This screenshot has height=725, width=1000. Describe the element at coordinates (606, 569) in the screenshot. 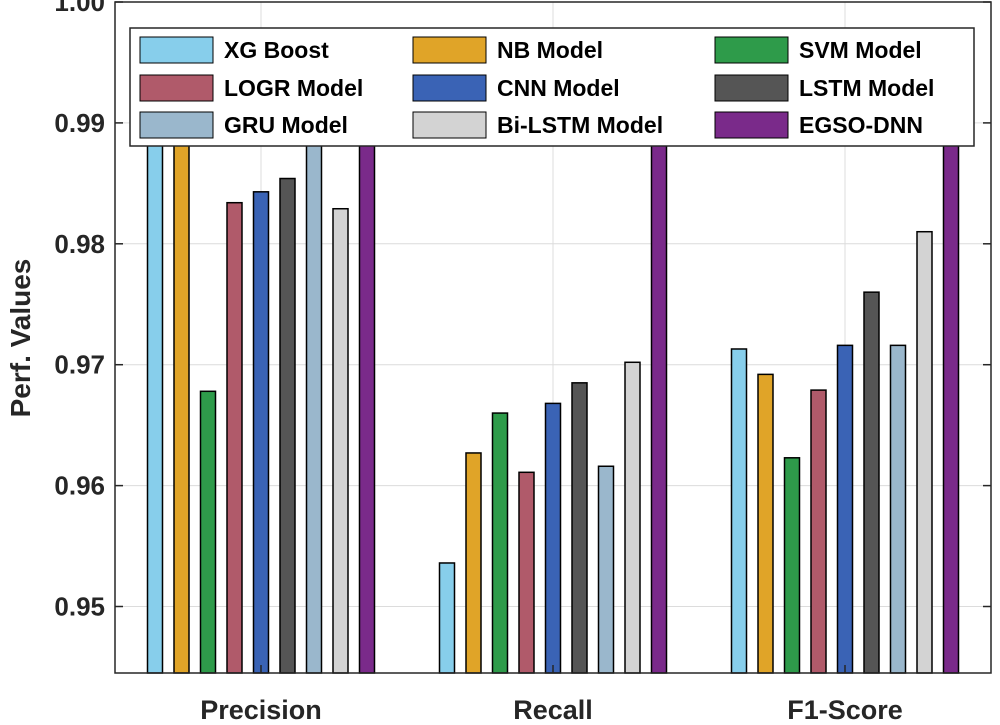

I see `bar-gru-model-recall` at that location.